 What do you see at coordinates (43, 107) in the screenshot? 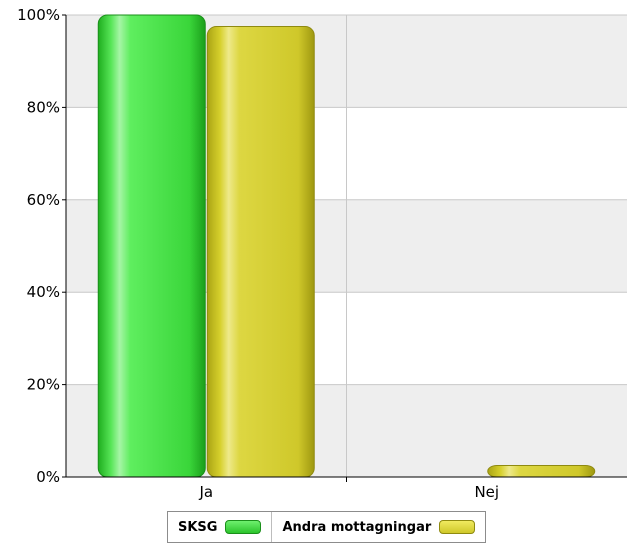
I see `y-tick-label: 80%` at bounding box center [43, 107].